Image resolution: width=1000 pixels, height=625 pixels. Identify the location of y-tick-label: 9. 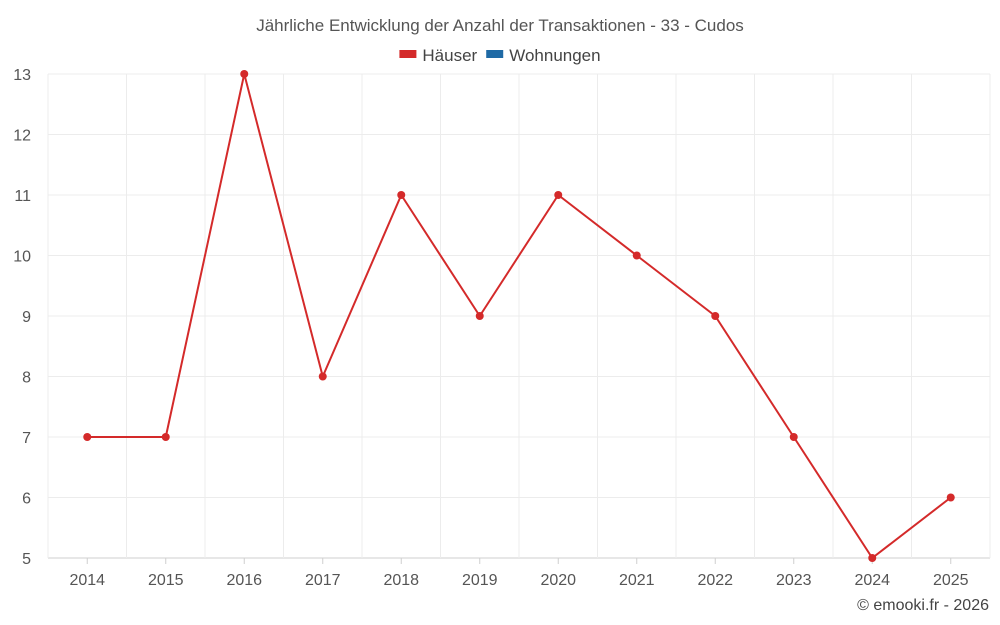
(26, 317).